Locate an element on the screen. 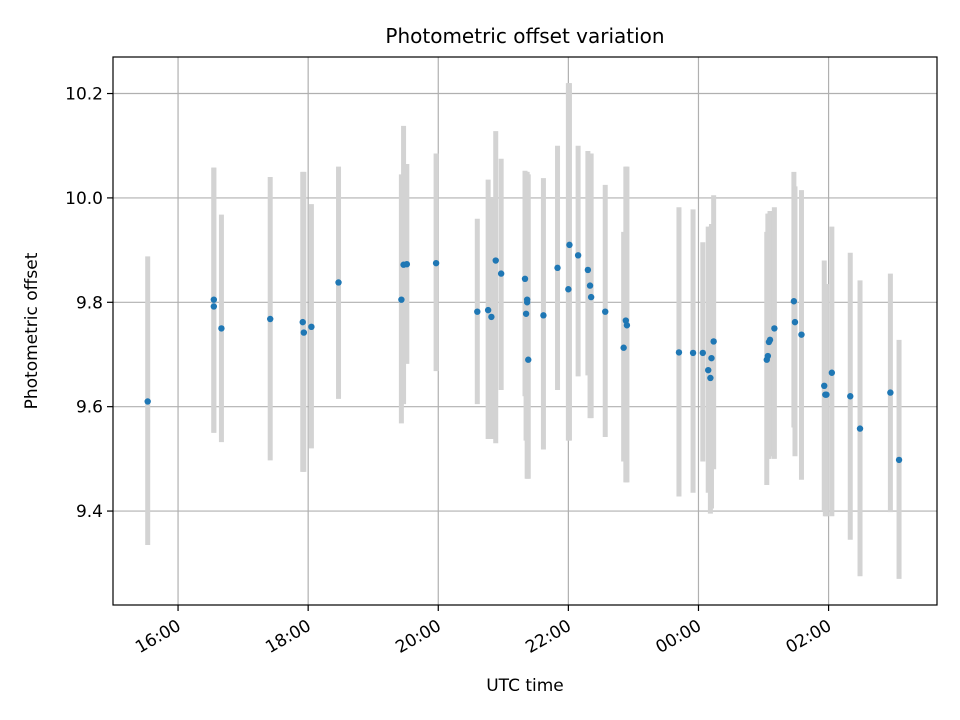 Image resolution: width=960 pixels, height=720 pixels. y-tick-label: 10.0 is located at coordinates (84, 199).